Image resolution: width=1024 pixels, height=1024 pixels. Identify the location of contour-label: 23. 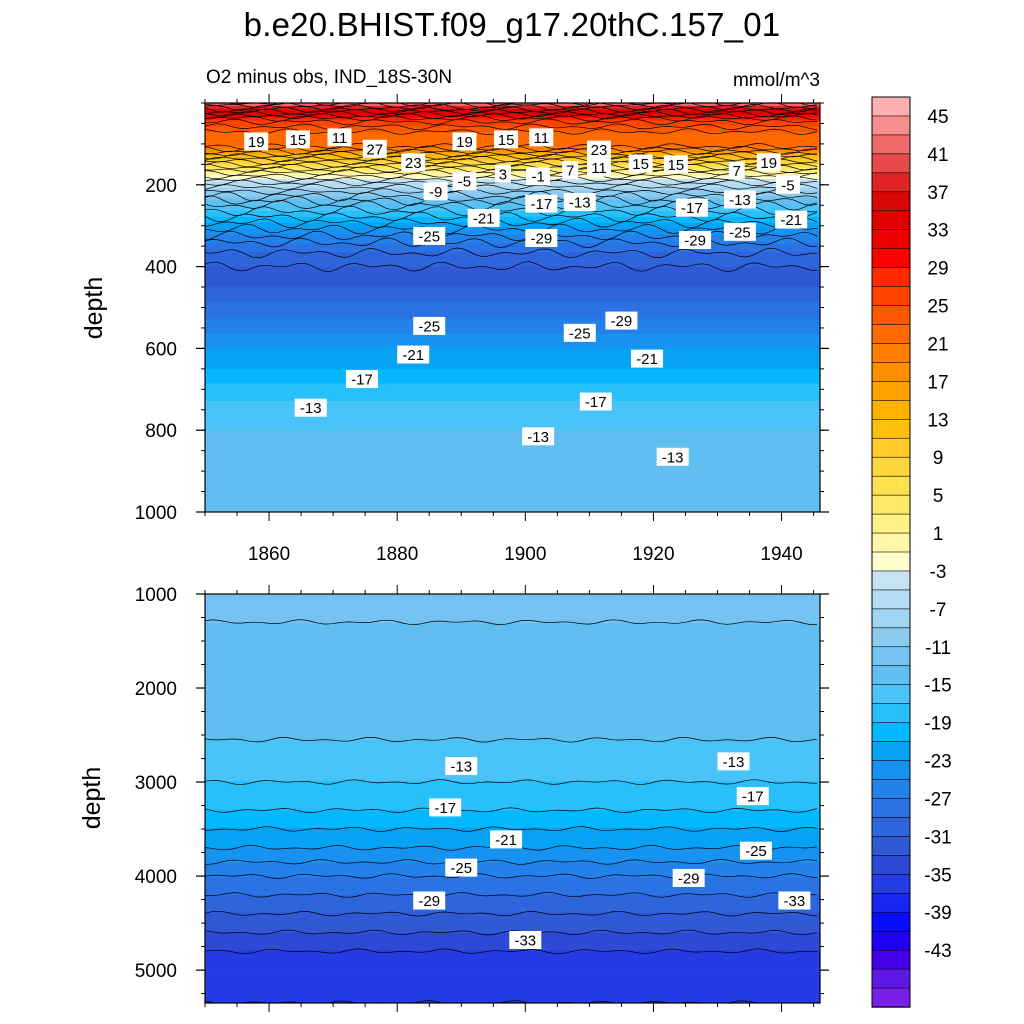
(413, 162).